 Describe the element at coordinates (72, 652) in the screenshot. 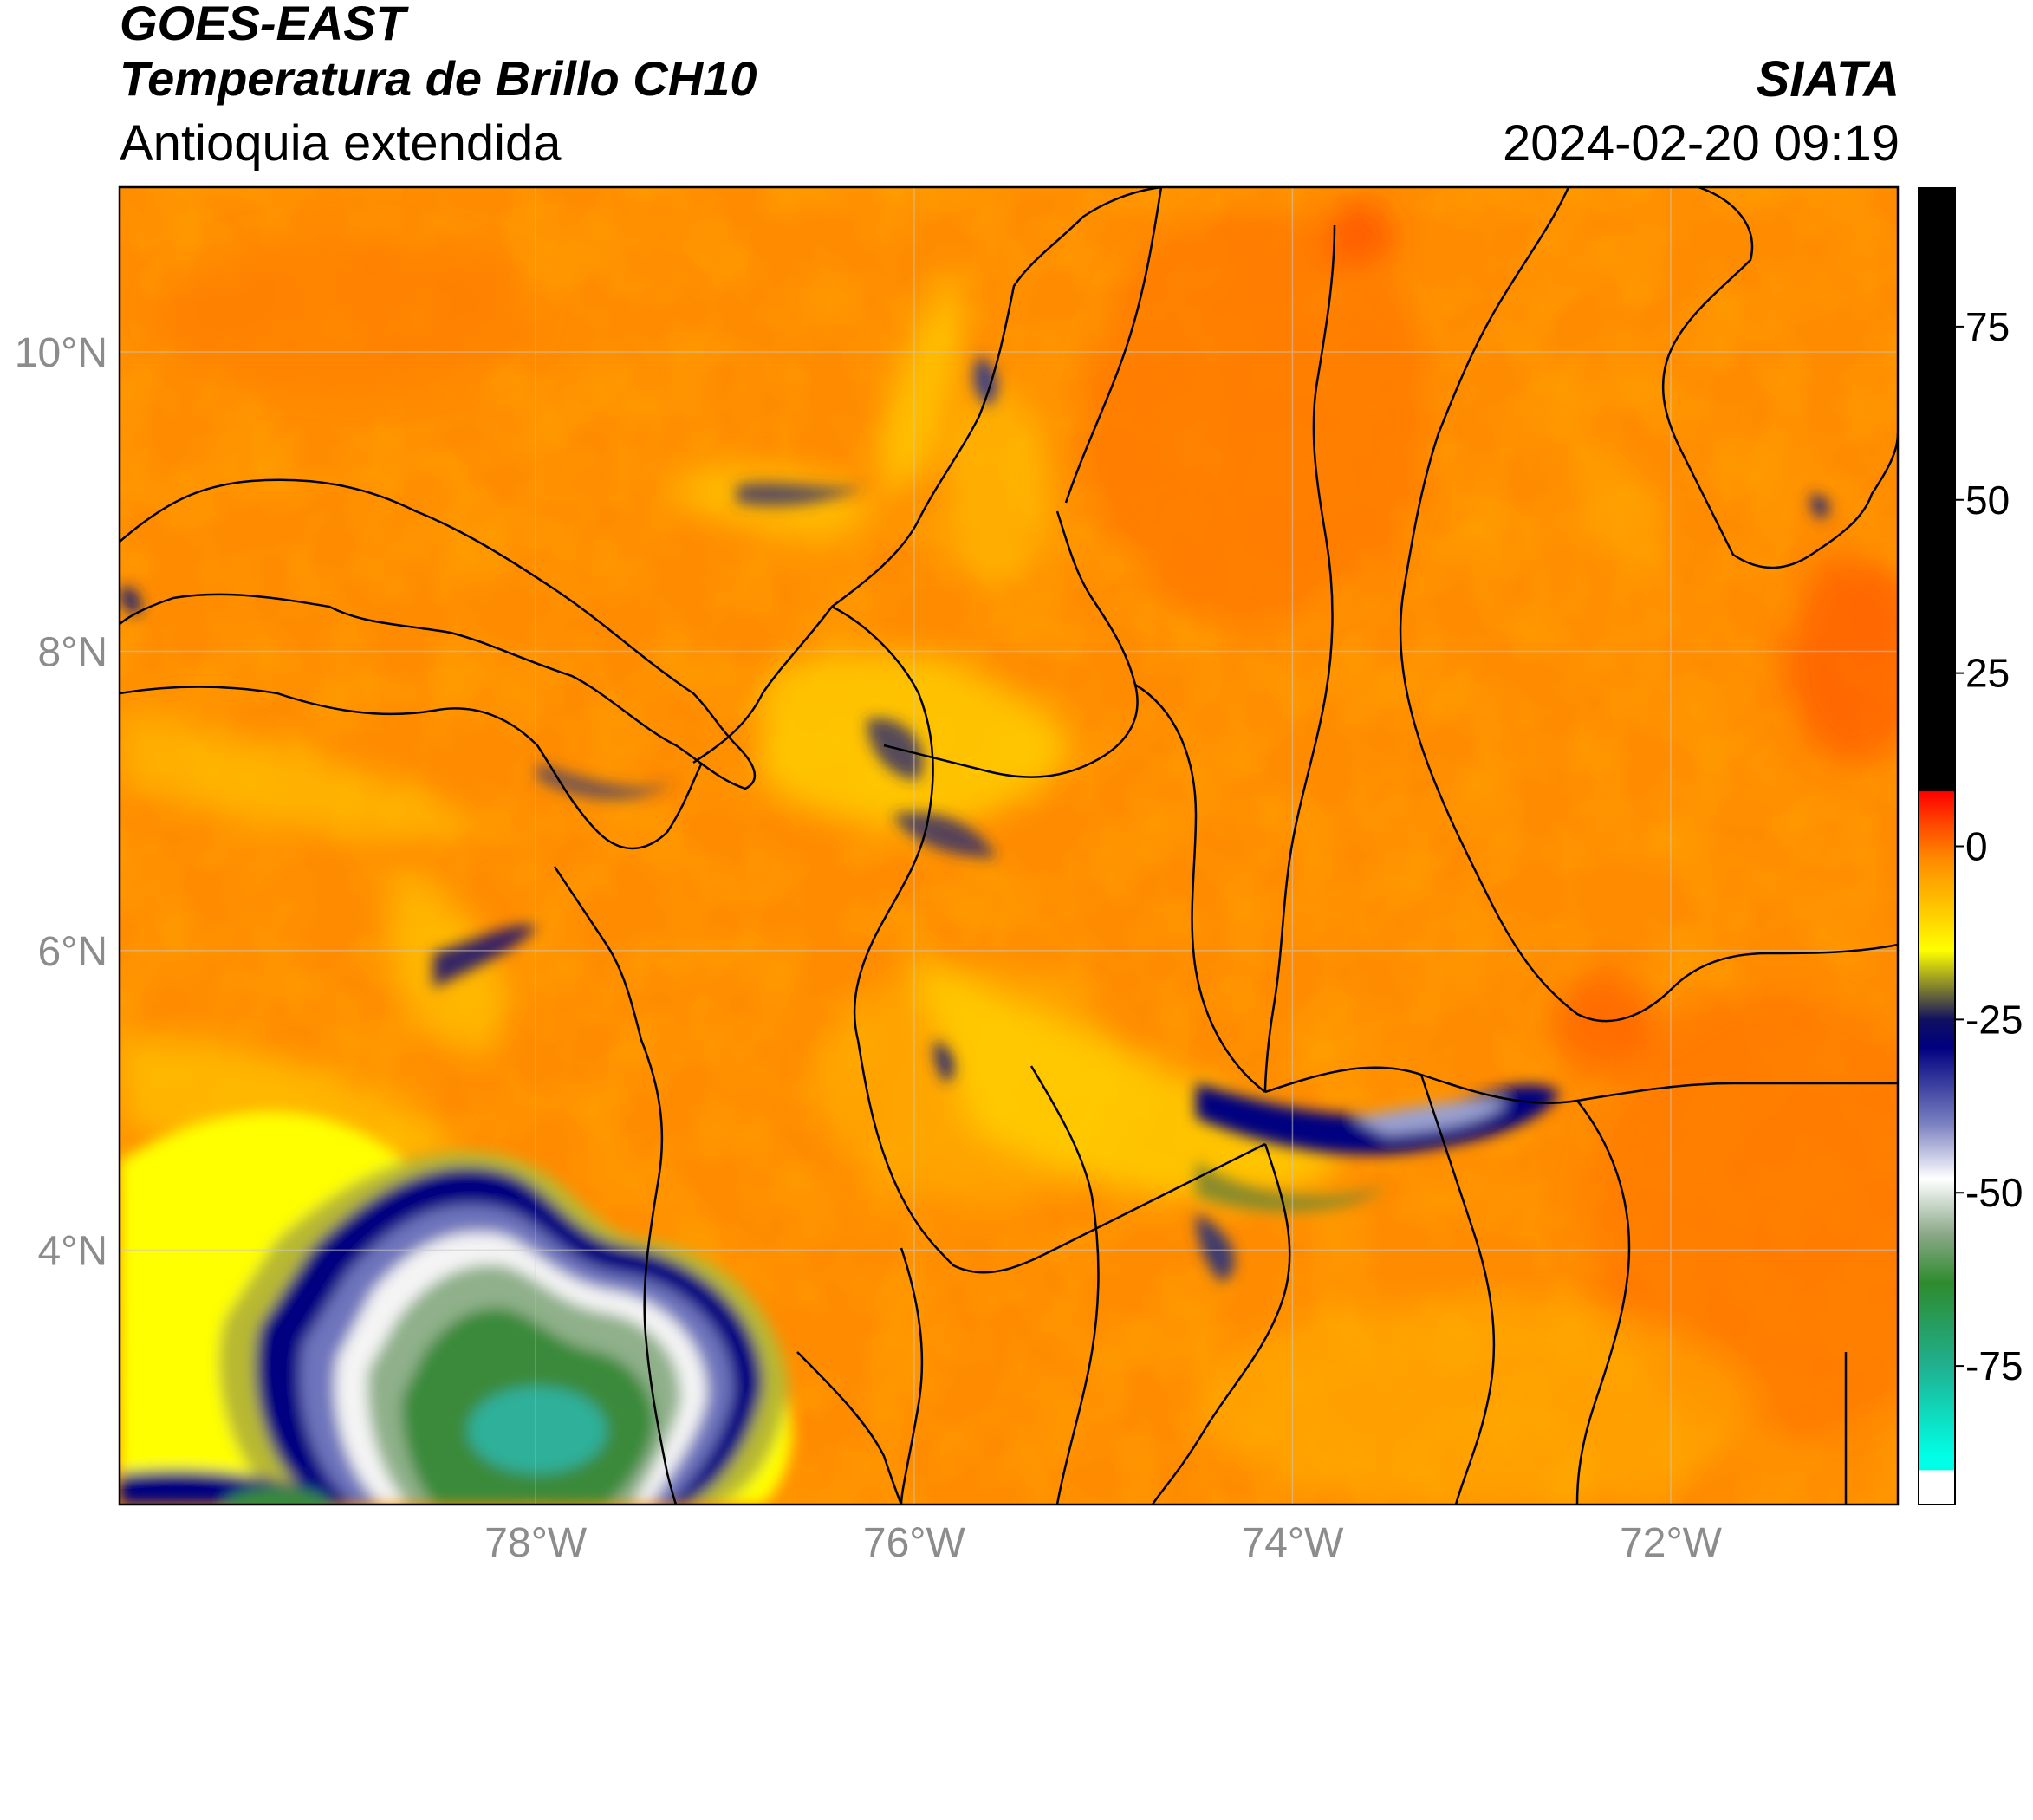

I see `lat-tick-label: 8°N` at that location.